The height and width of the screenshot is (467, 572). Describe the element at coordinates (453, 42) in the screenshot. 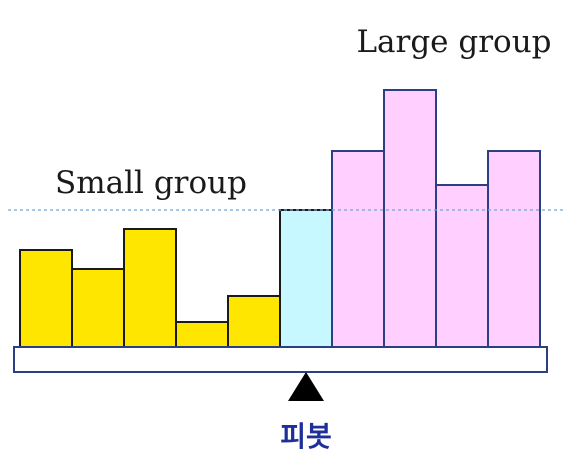

I see `large-group-label: Large group` at that location.